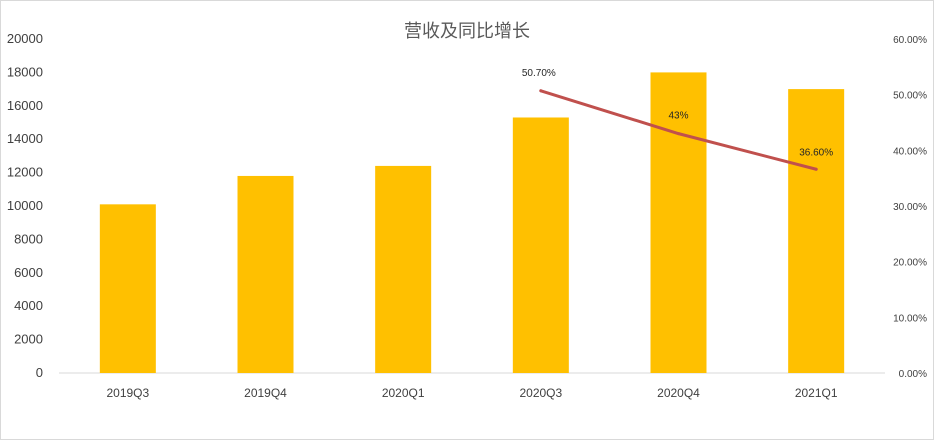  I want to click on left-axis-tick-label: 20000, so click(25, 38).